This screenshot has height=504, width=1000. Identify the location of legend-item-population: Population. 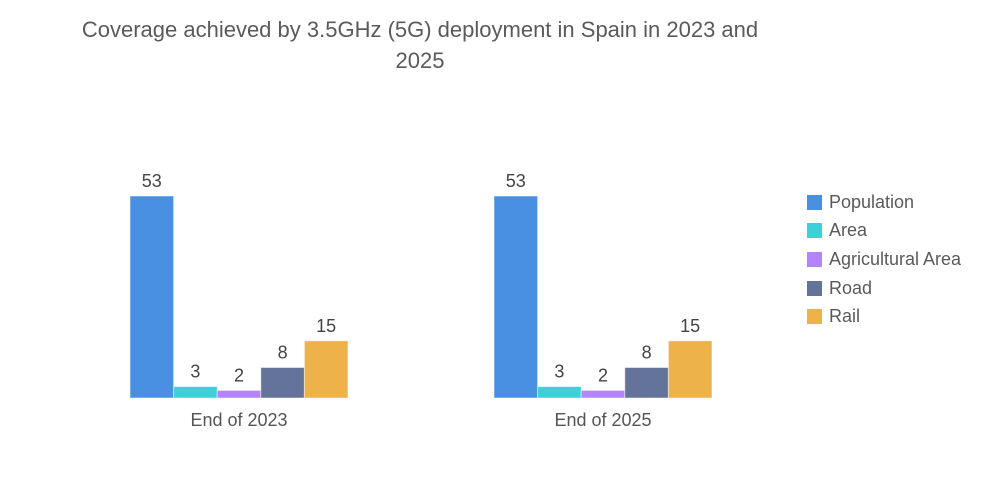
(884, 202).